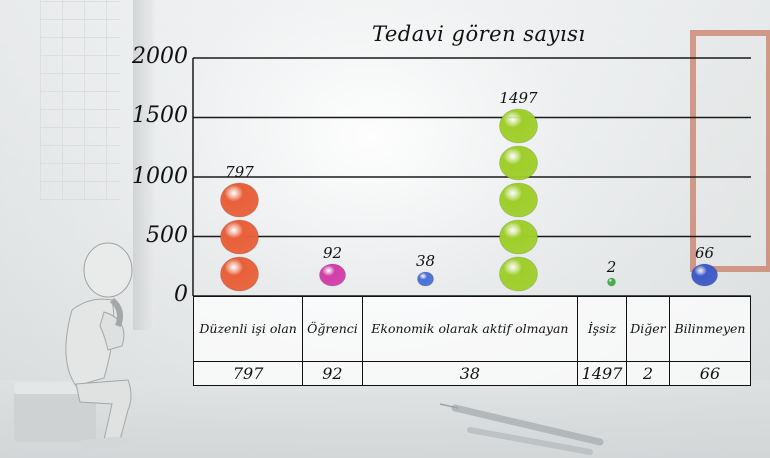  Describe the element at coordinates (470, 373) in the screenshot. I see `table-value-cell: 38` at that location.